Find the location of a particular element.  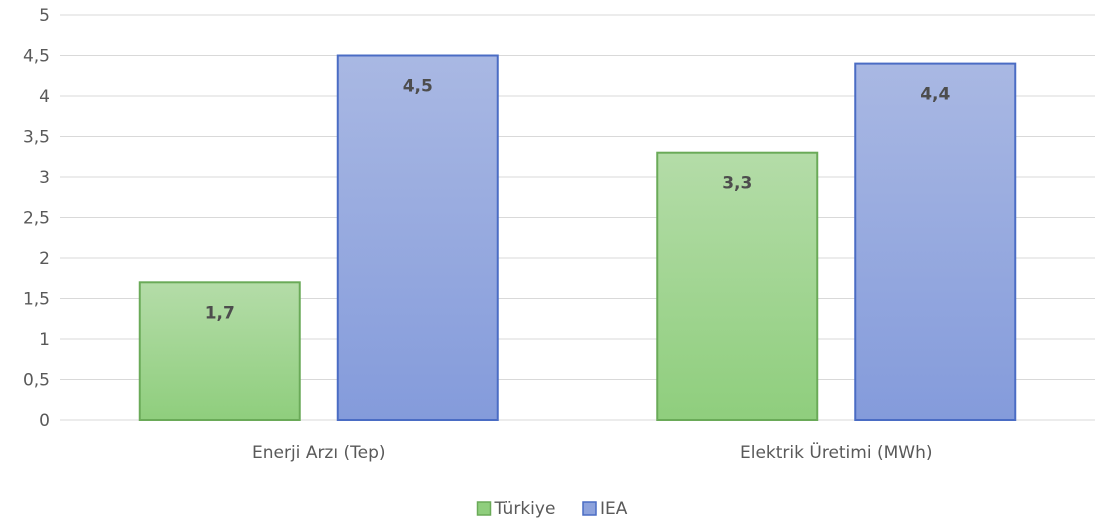

y-tick-label: 1,5 is located at coordinates (36, 300).